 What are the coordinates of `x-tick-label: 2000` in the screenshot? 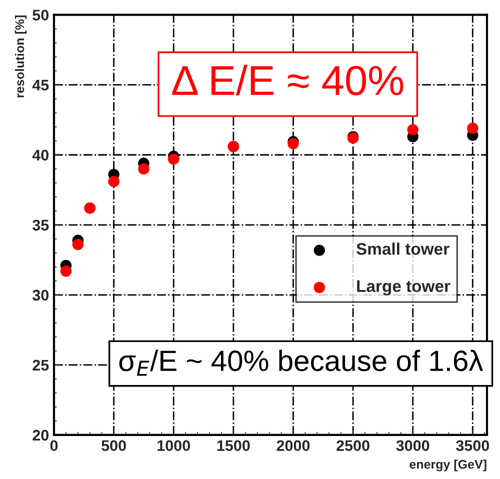 It's located at (293, 446).